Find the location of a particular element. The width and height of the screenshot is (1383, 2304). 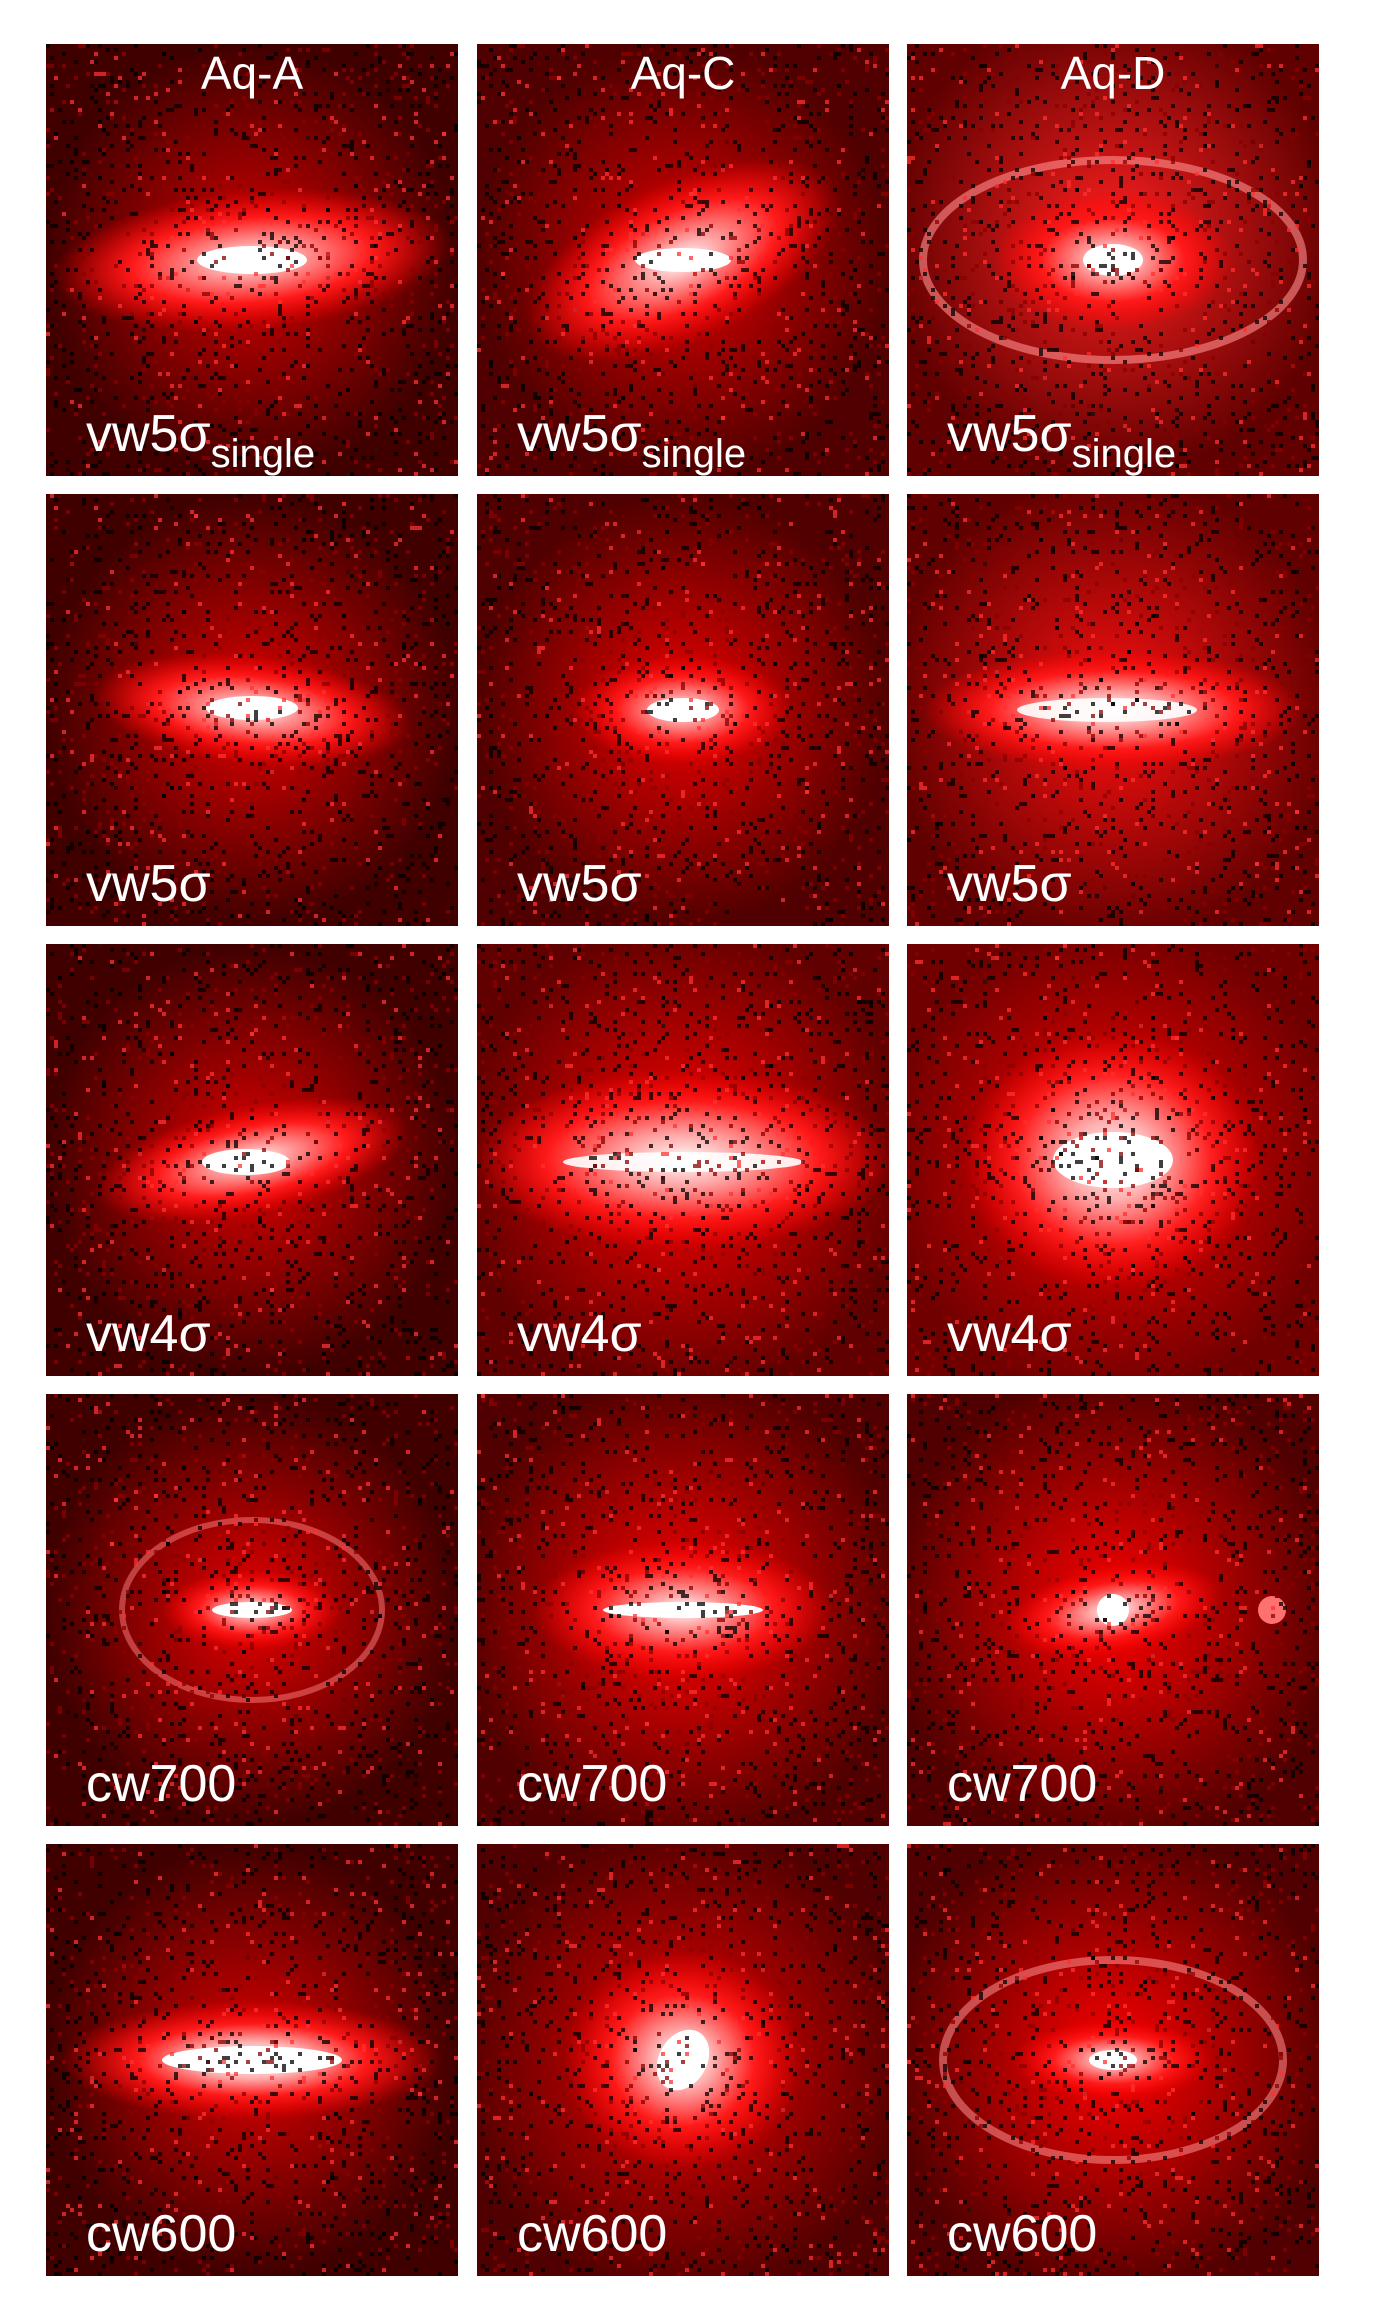

panel-aq-d-vw4sigma: vw4σ is located at coordinates (1113, 1160).